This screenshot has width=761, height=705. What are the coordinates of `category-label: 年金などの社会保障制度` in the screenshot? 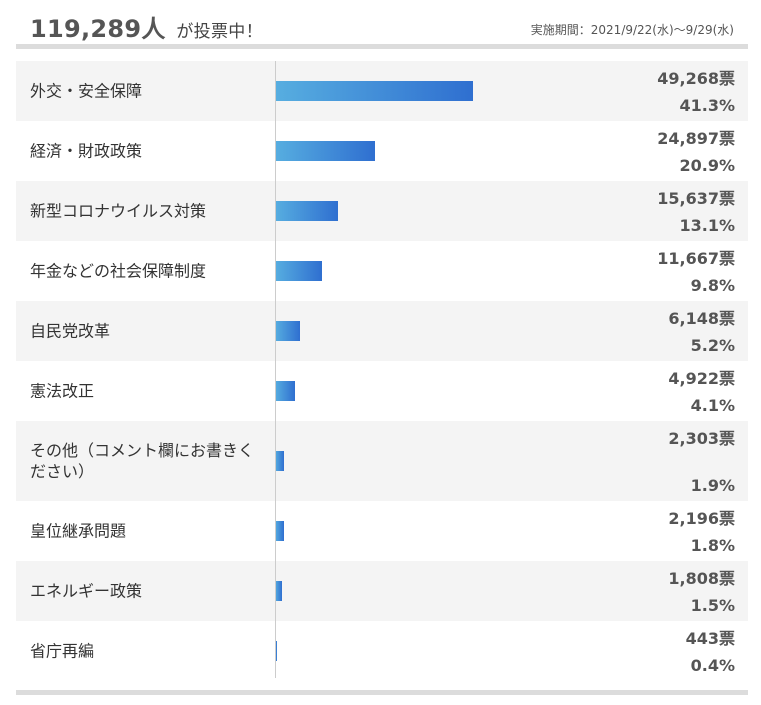 It's located at (118, 271).